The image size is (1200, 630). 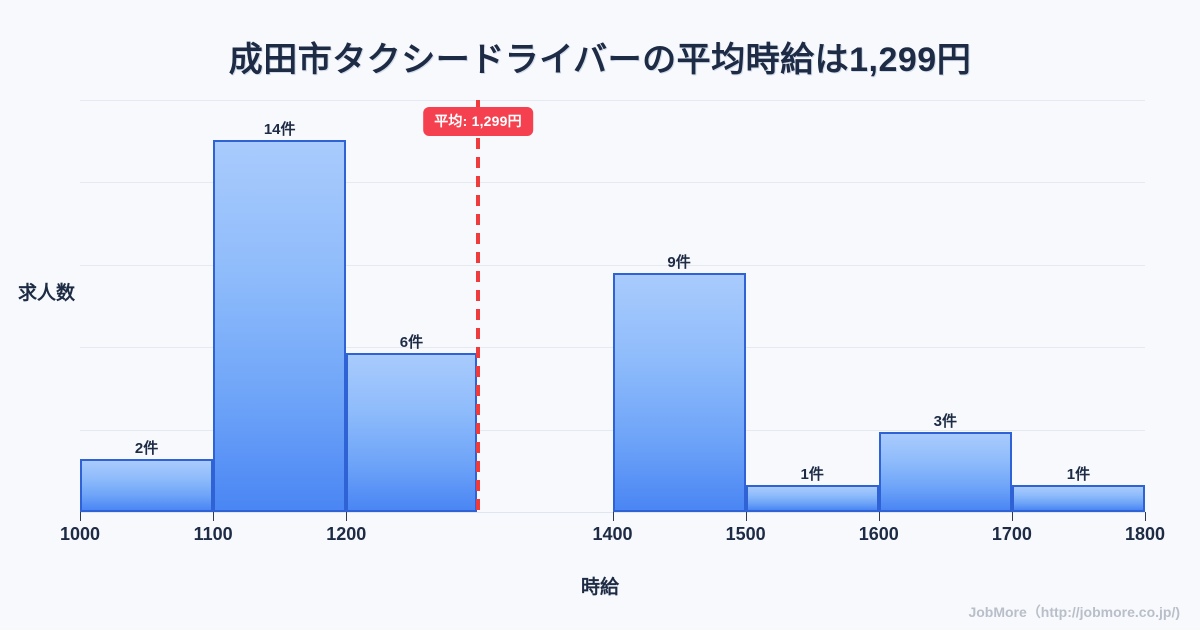 What do you see at coordinates (411, 342) in the screenshot?
I see `bar-value-label: 6件` at bounding box center [411, 342].